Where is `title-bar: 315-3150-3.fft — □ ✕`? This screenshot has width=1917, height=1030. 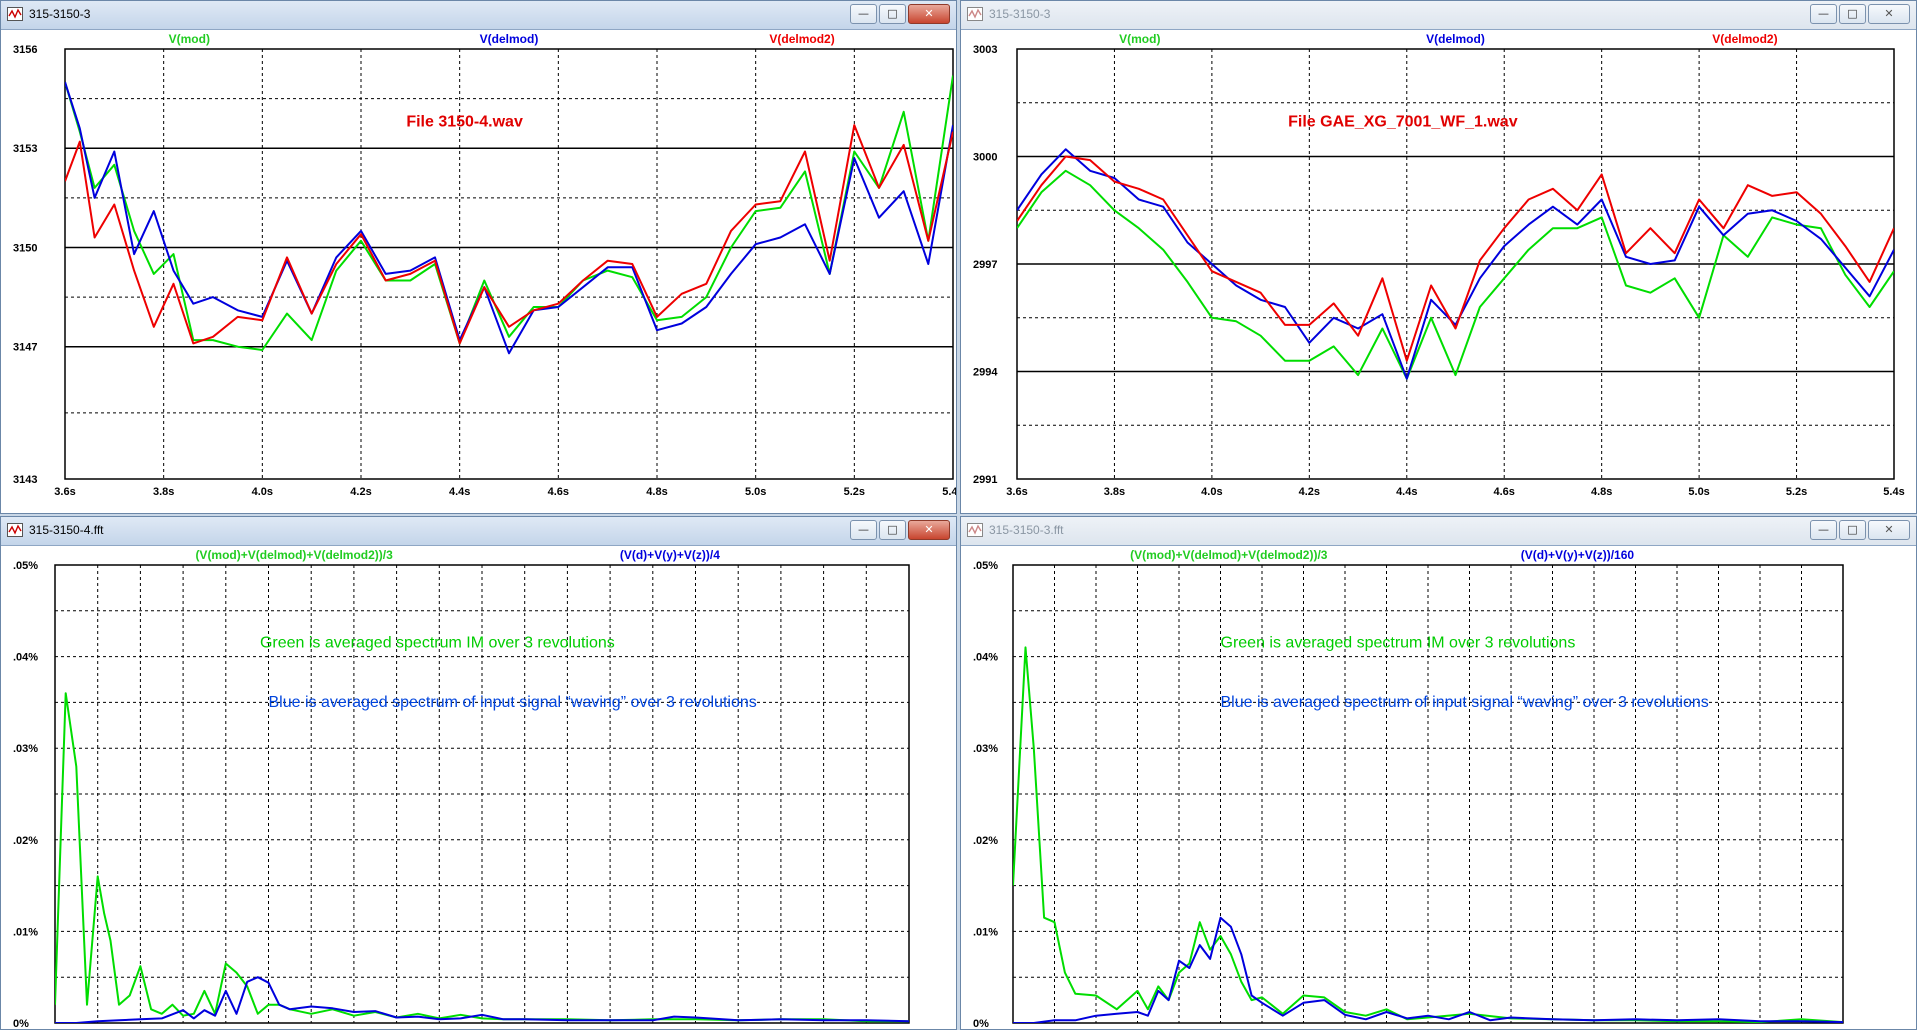 title-bar: 315-3150-3.fft — □ ✕ is located at coordinates (1438, 531).